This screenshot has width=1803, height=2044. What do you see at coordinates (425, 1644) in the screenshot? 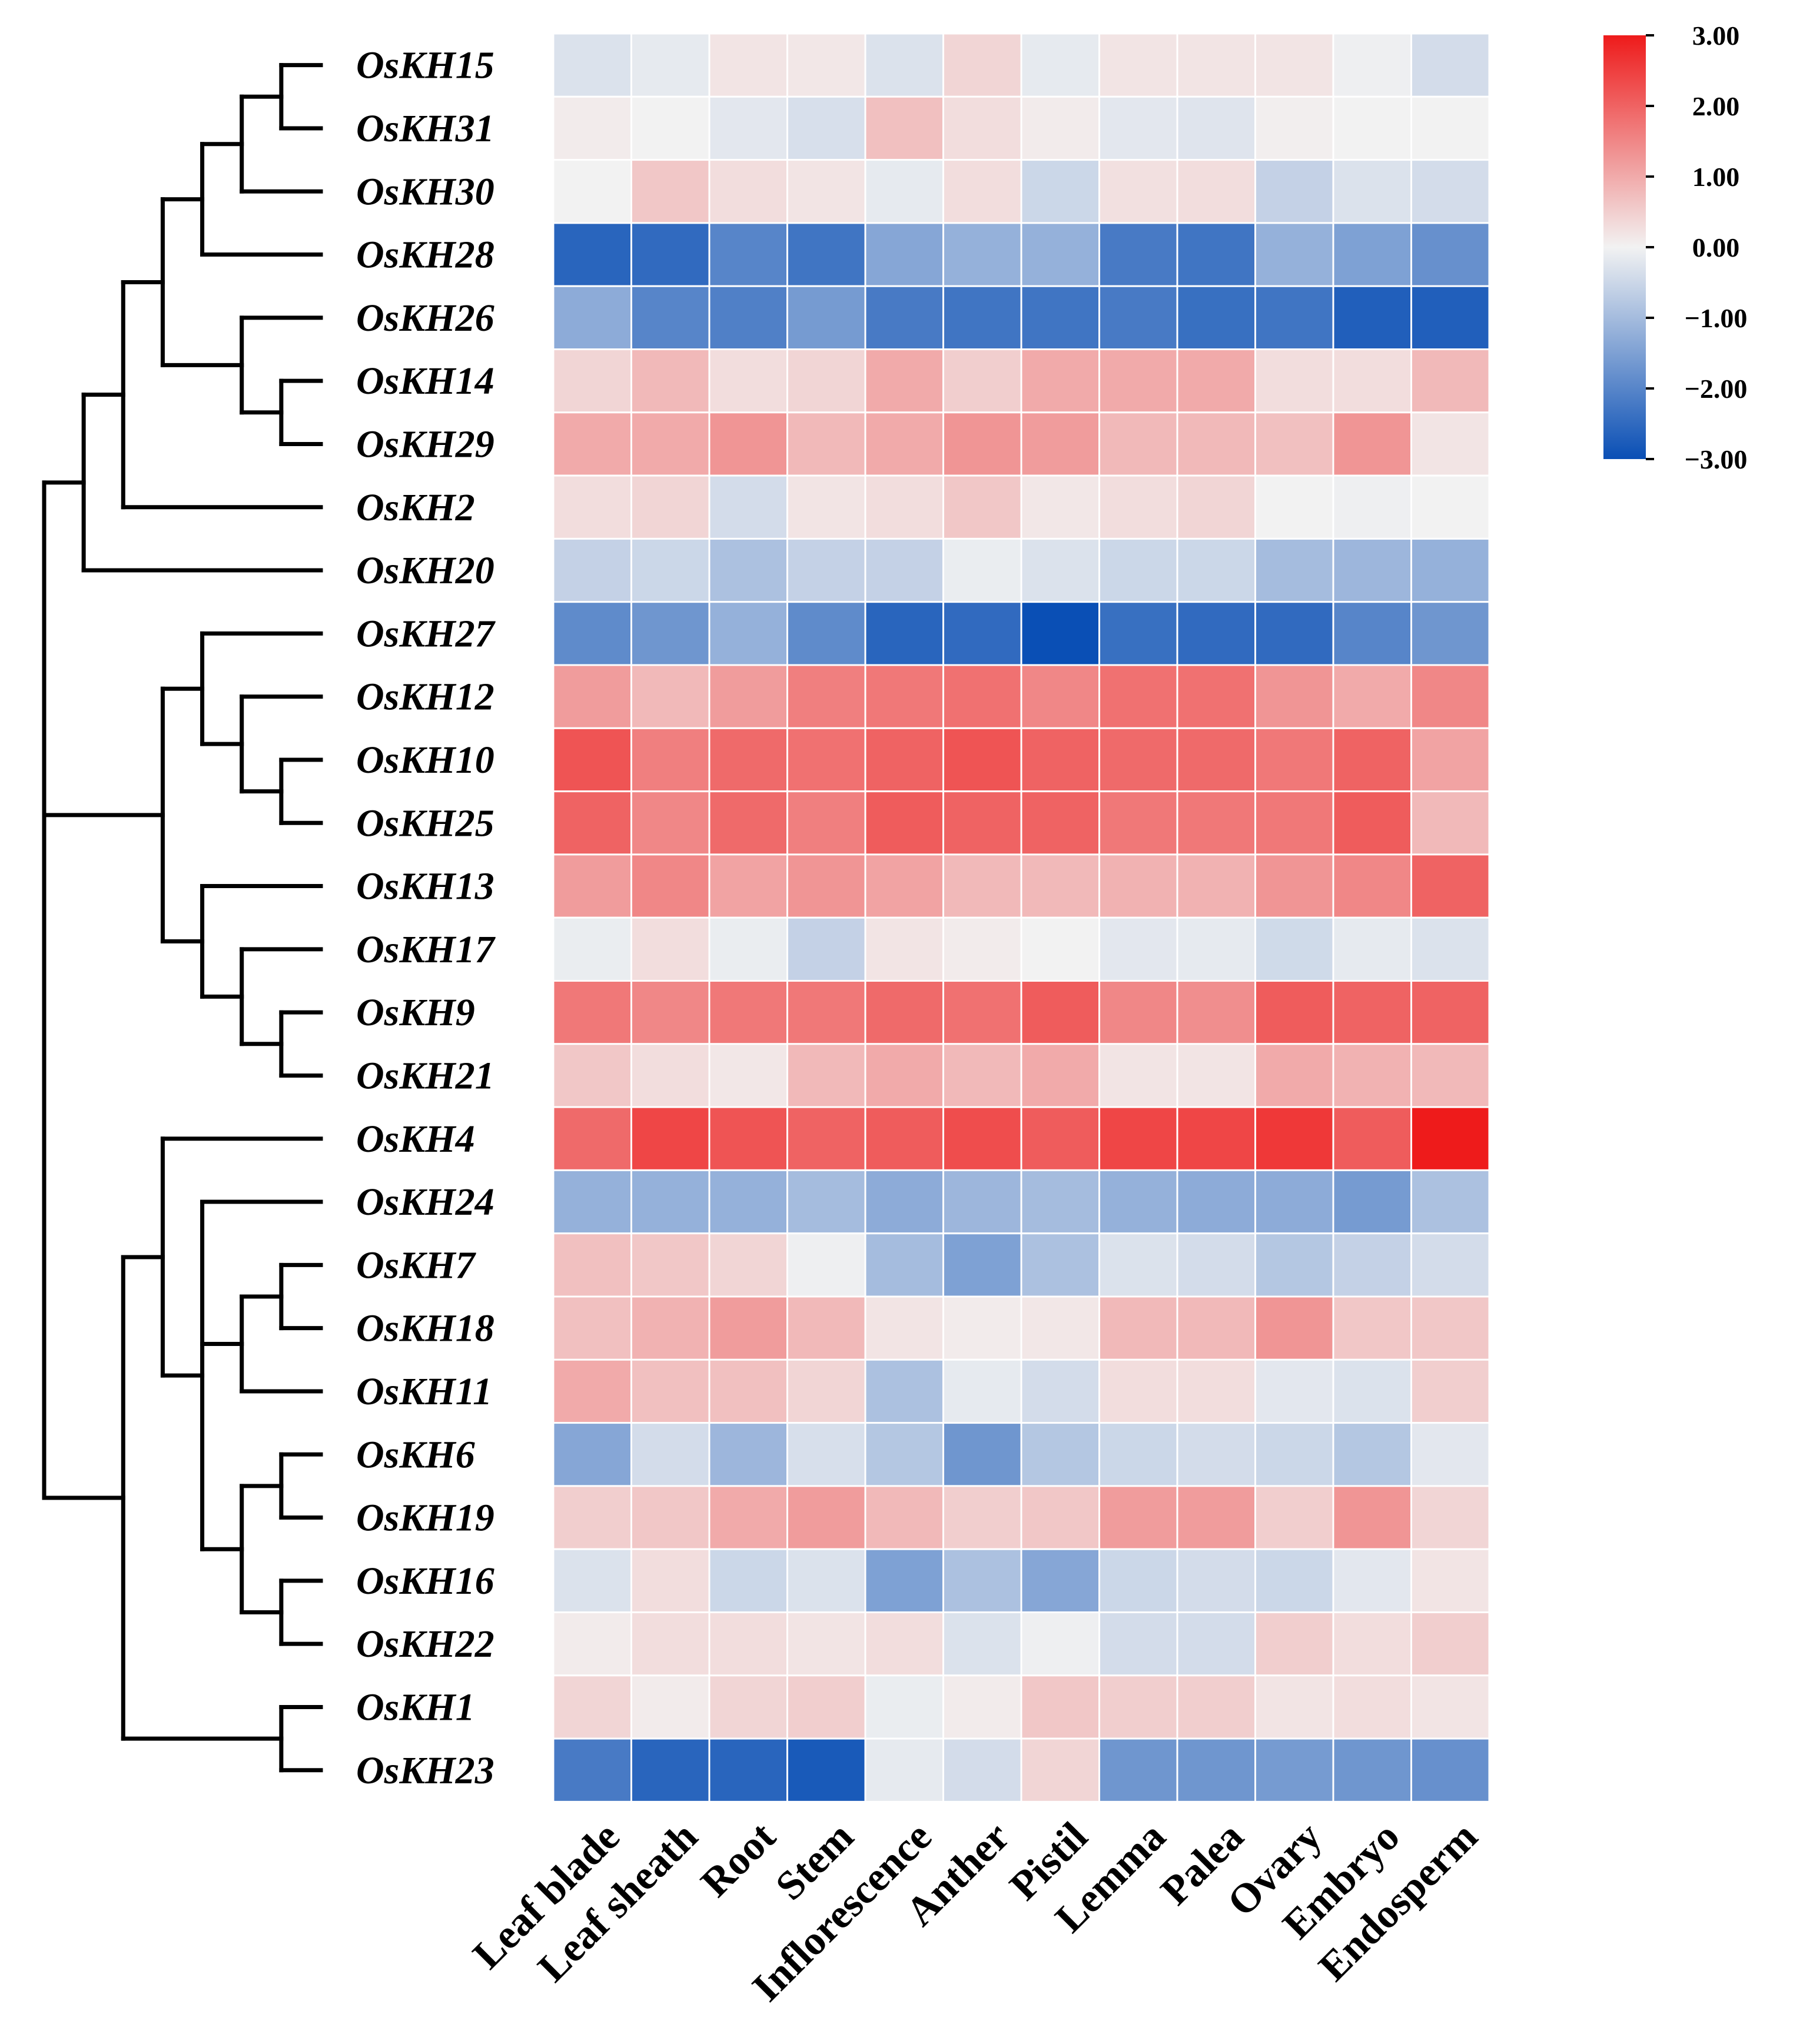
I see `gene-label: OsKH22` at bounding box center [425, 1644].